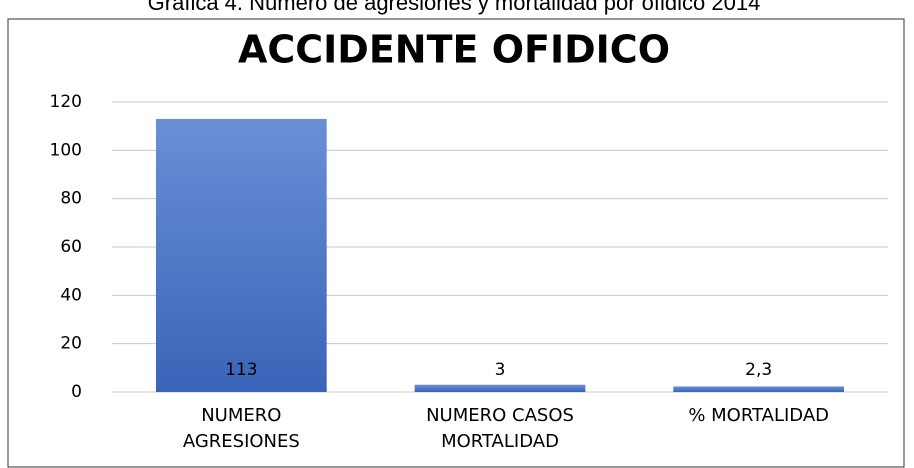 This screenshot has width=914, height=468. What do you see at coordinates (241, 415) in the screenshot?
I see `x-tick-label: NUMERO` at bounding box center [241, 415].